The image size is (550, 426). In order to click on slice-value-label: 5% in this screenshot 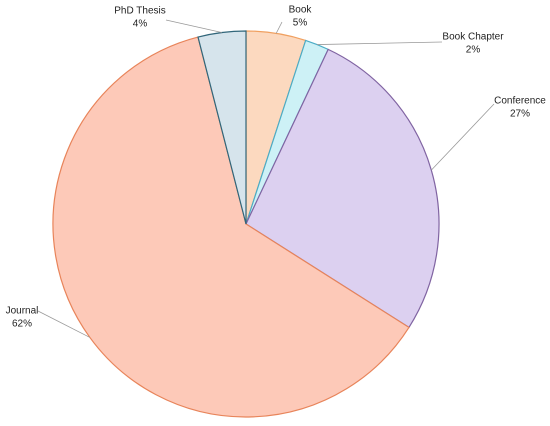, I will do `click(300, 23)`.